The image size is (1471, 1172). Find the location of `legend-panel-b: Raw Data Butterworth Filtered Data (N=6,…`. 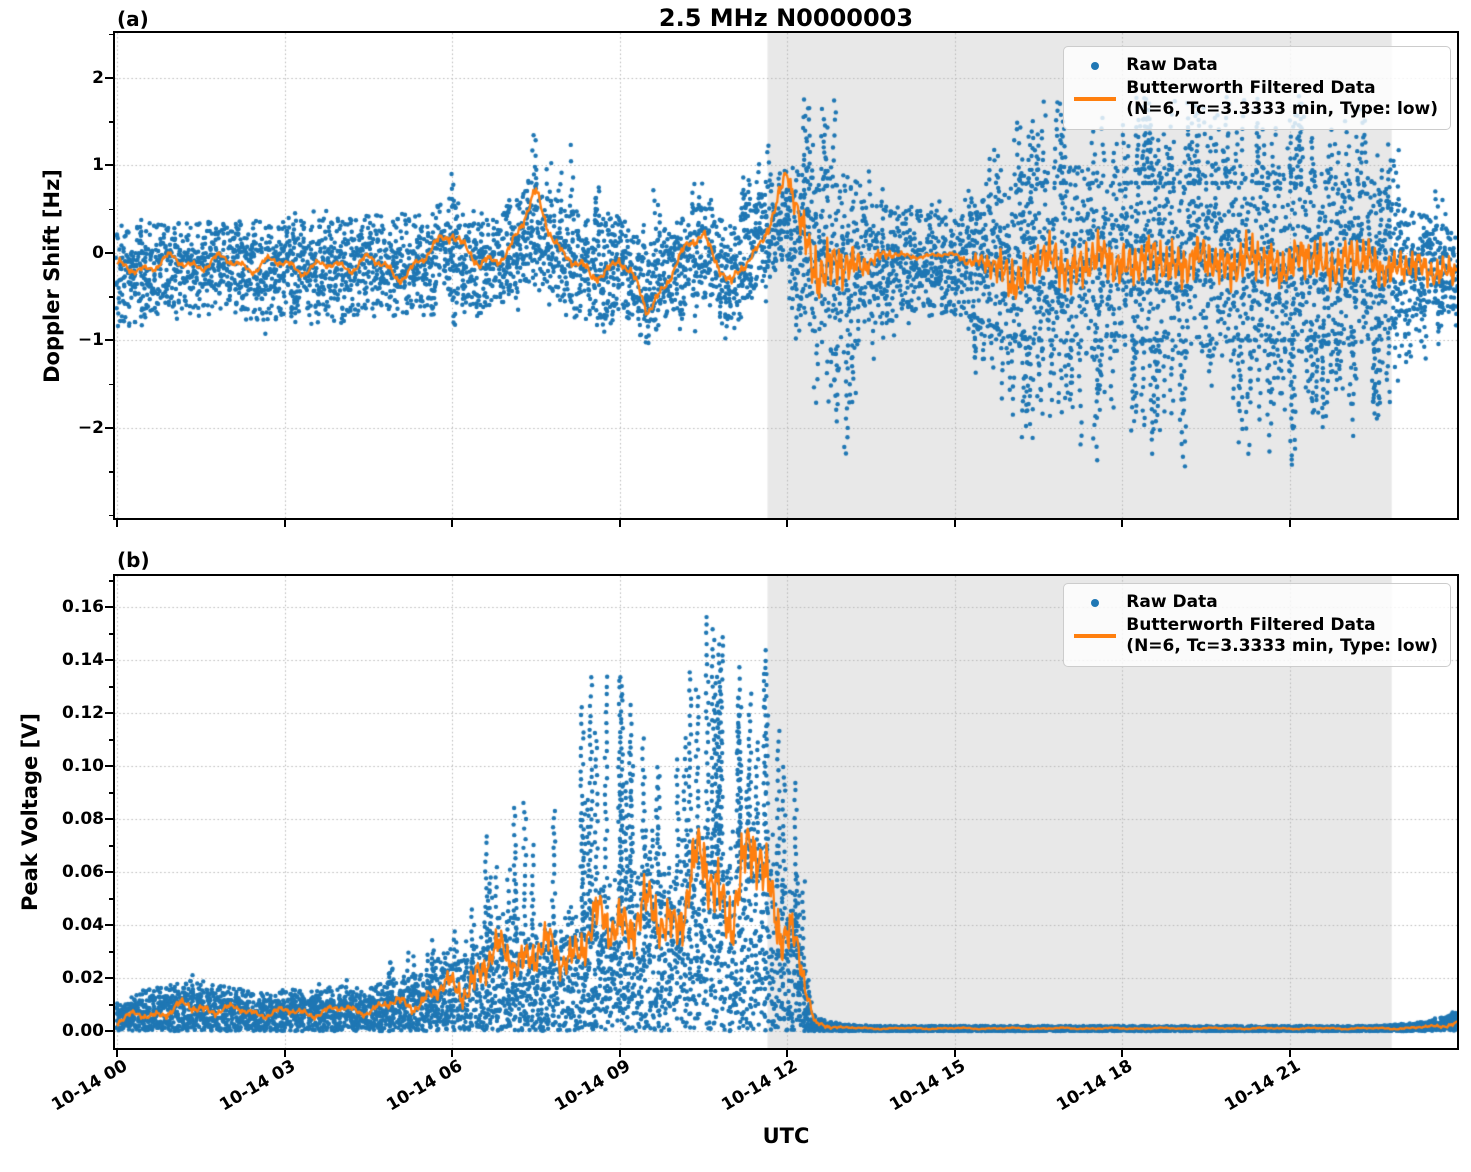

legend-panel-b: Raw Data Butterworth Filtered Data (N=6,… is located at coordinates (1257, 625).